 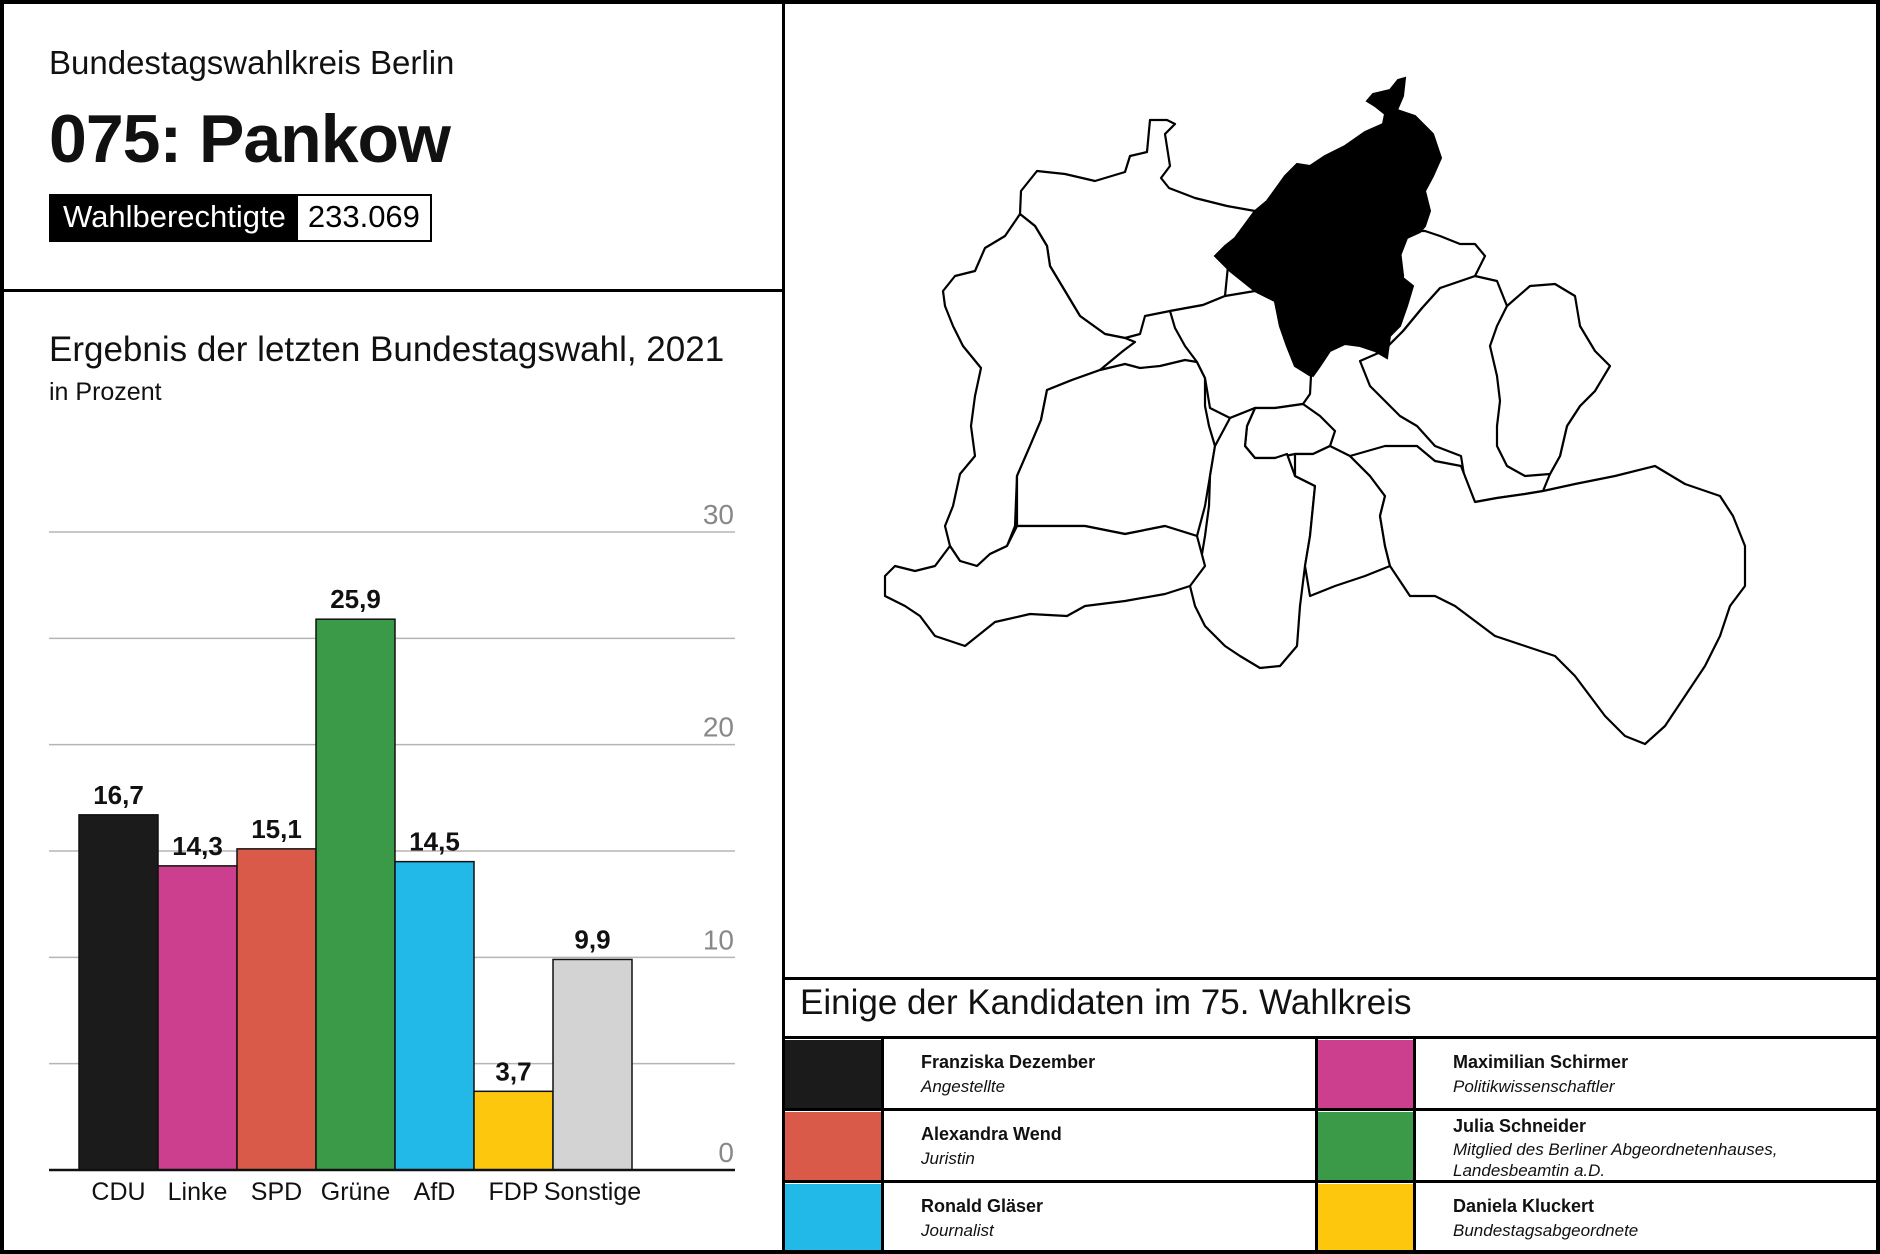 I want to click on map-district-pankow-highlight, so click(x=1328, y=227).